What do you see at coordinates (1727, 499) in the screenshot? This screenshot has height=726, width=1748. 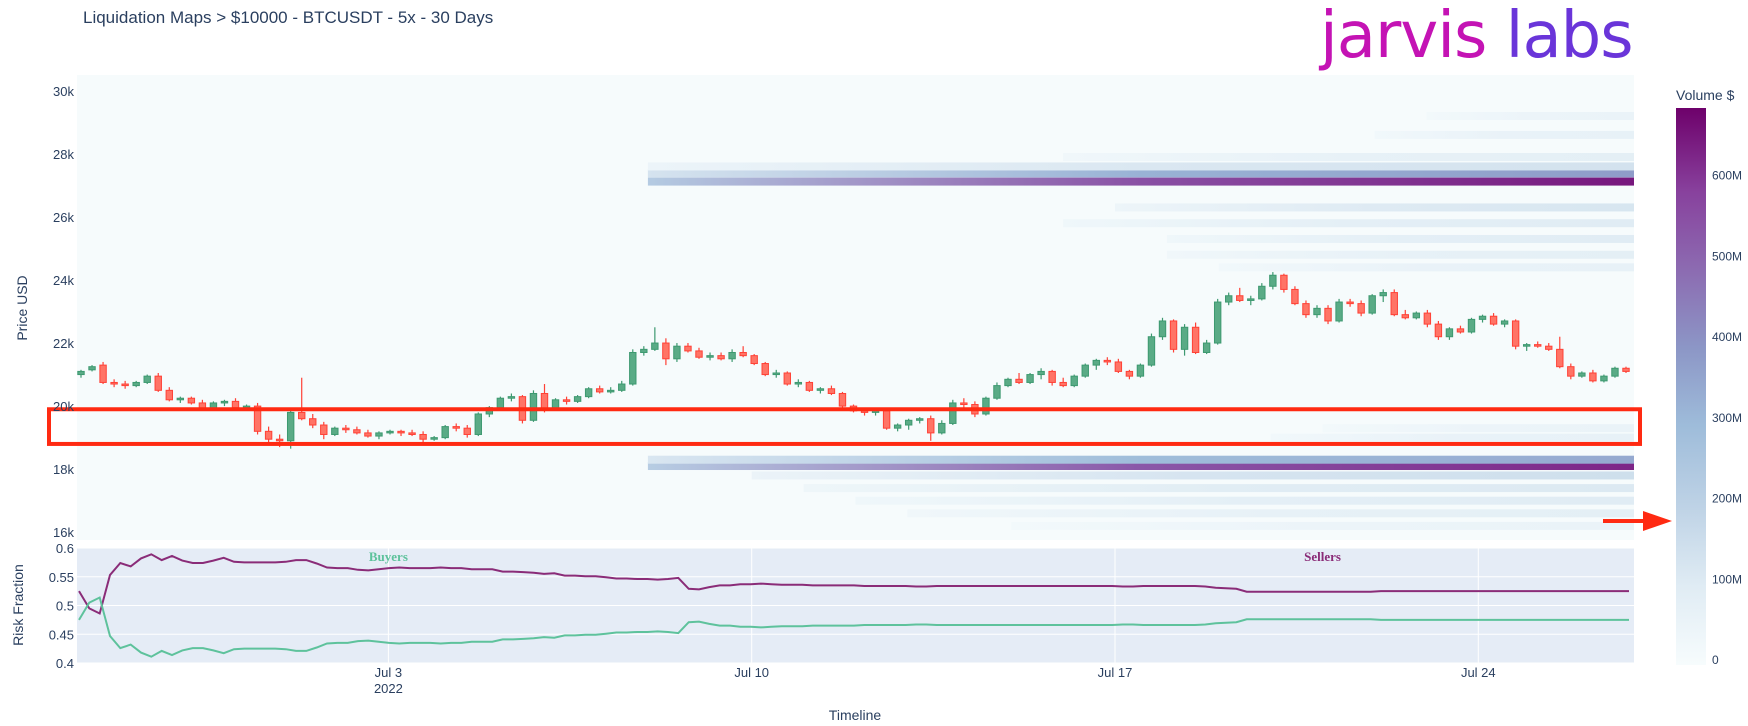 I see `colorbar-tick-label: 200M` at bounding box center [1727, 499].